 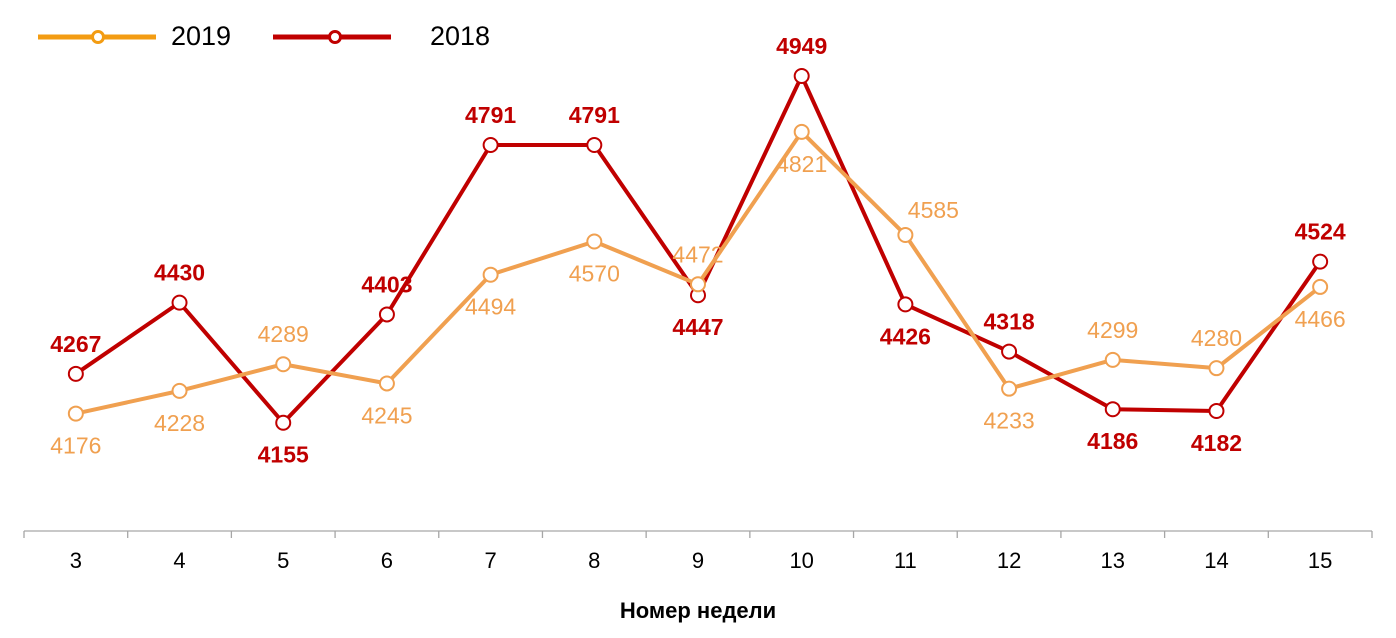 I want to click on legend-item-2018: 2018, so click(x=393, y=38).